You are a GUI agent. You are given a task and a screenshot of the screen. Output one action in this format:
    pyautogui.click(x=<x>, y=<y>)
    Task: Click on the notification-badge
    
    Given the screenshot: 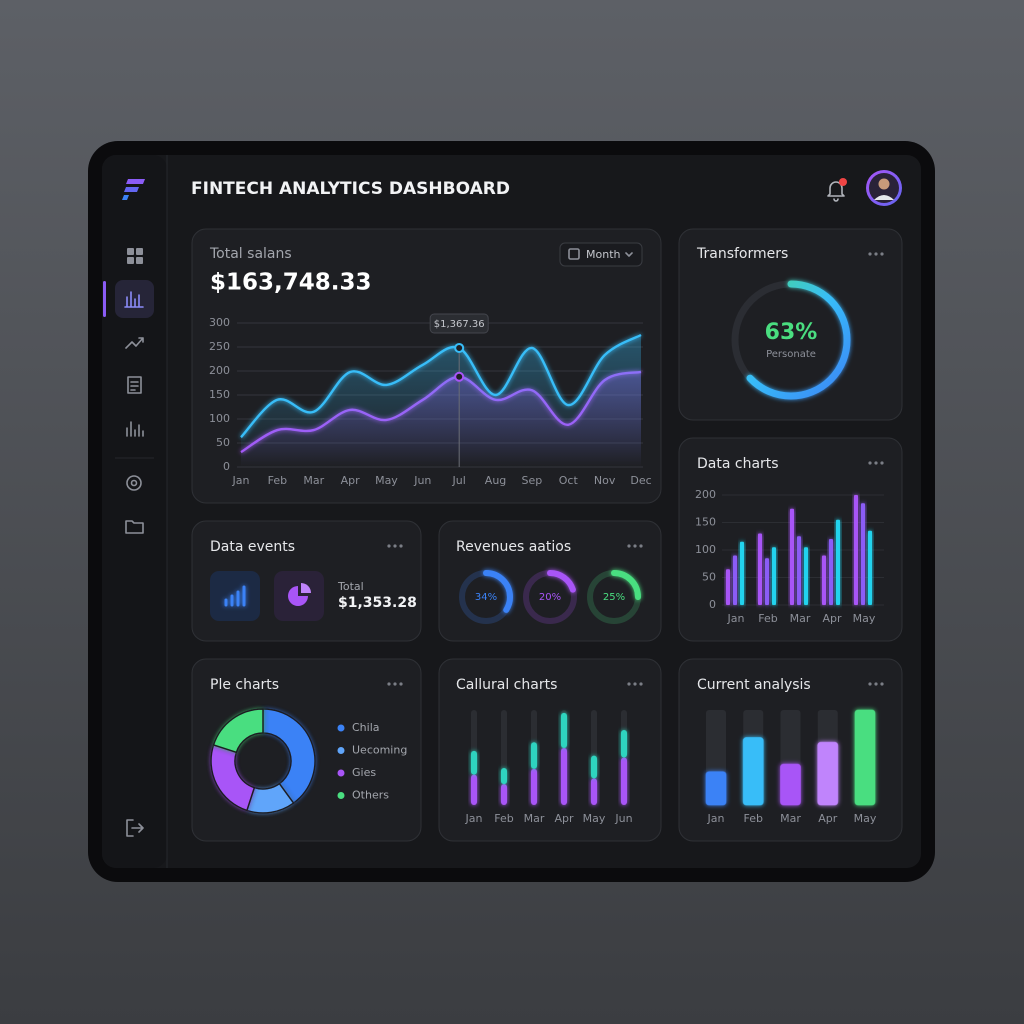 What is the action you would take?
    pyautogui.click(x=843, y=182)
    